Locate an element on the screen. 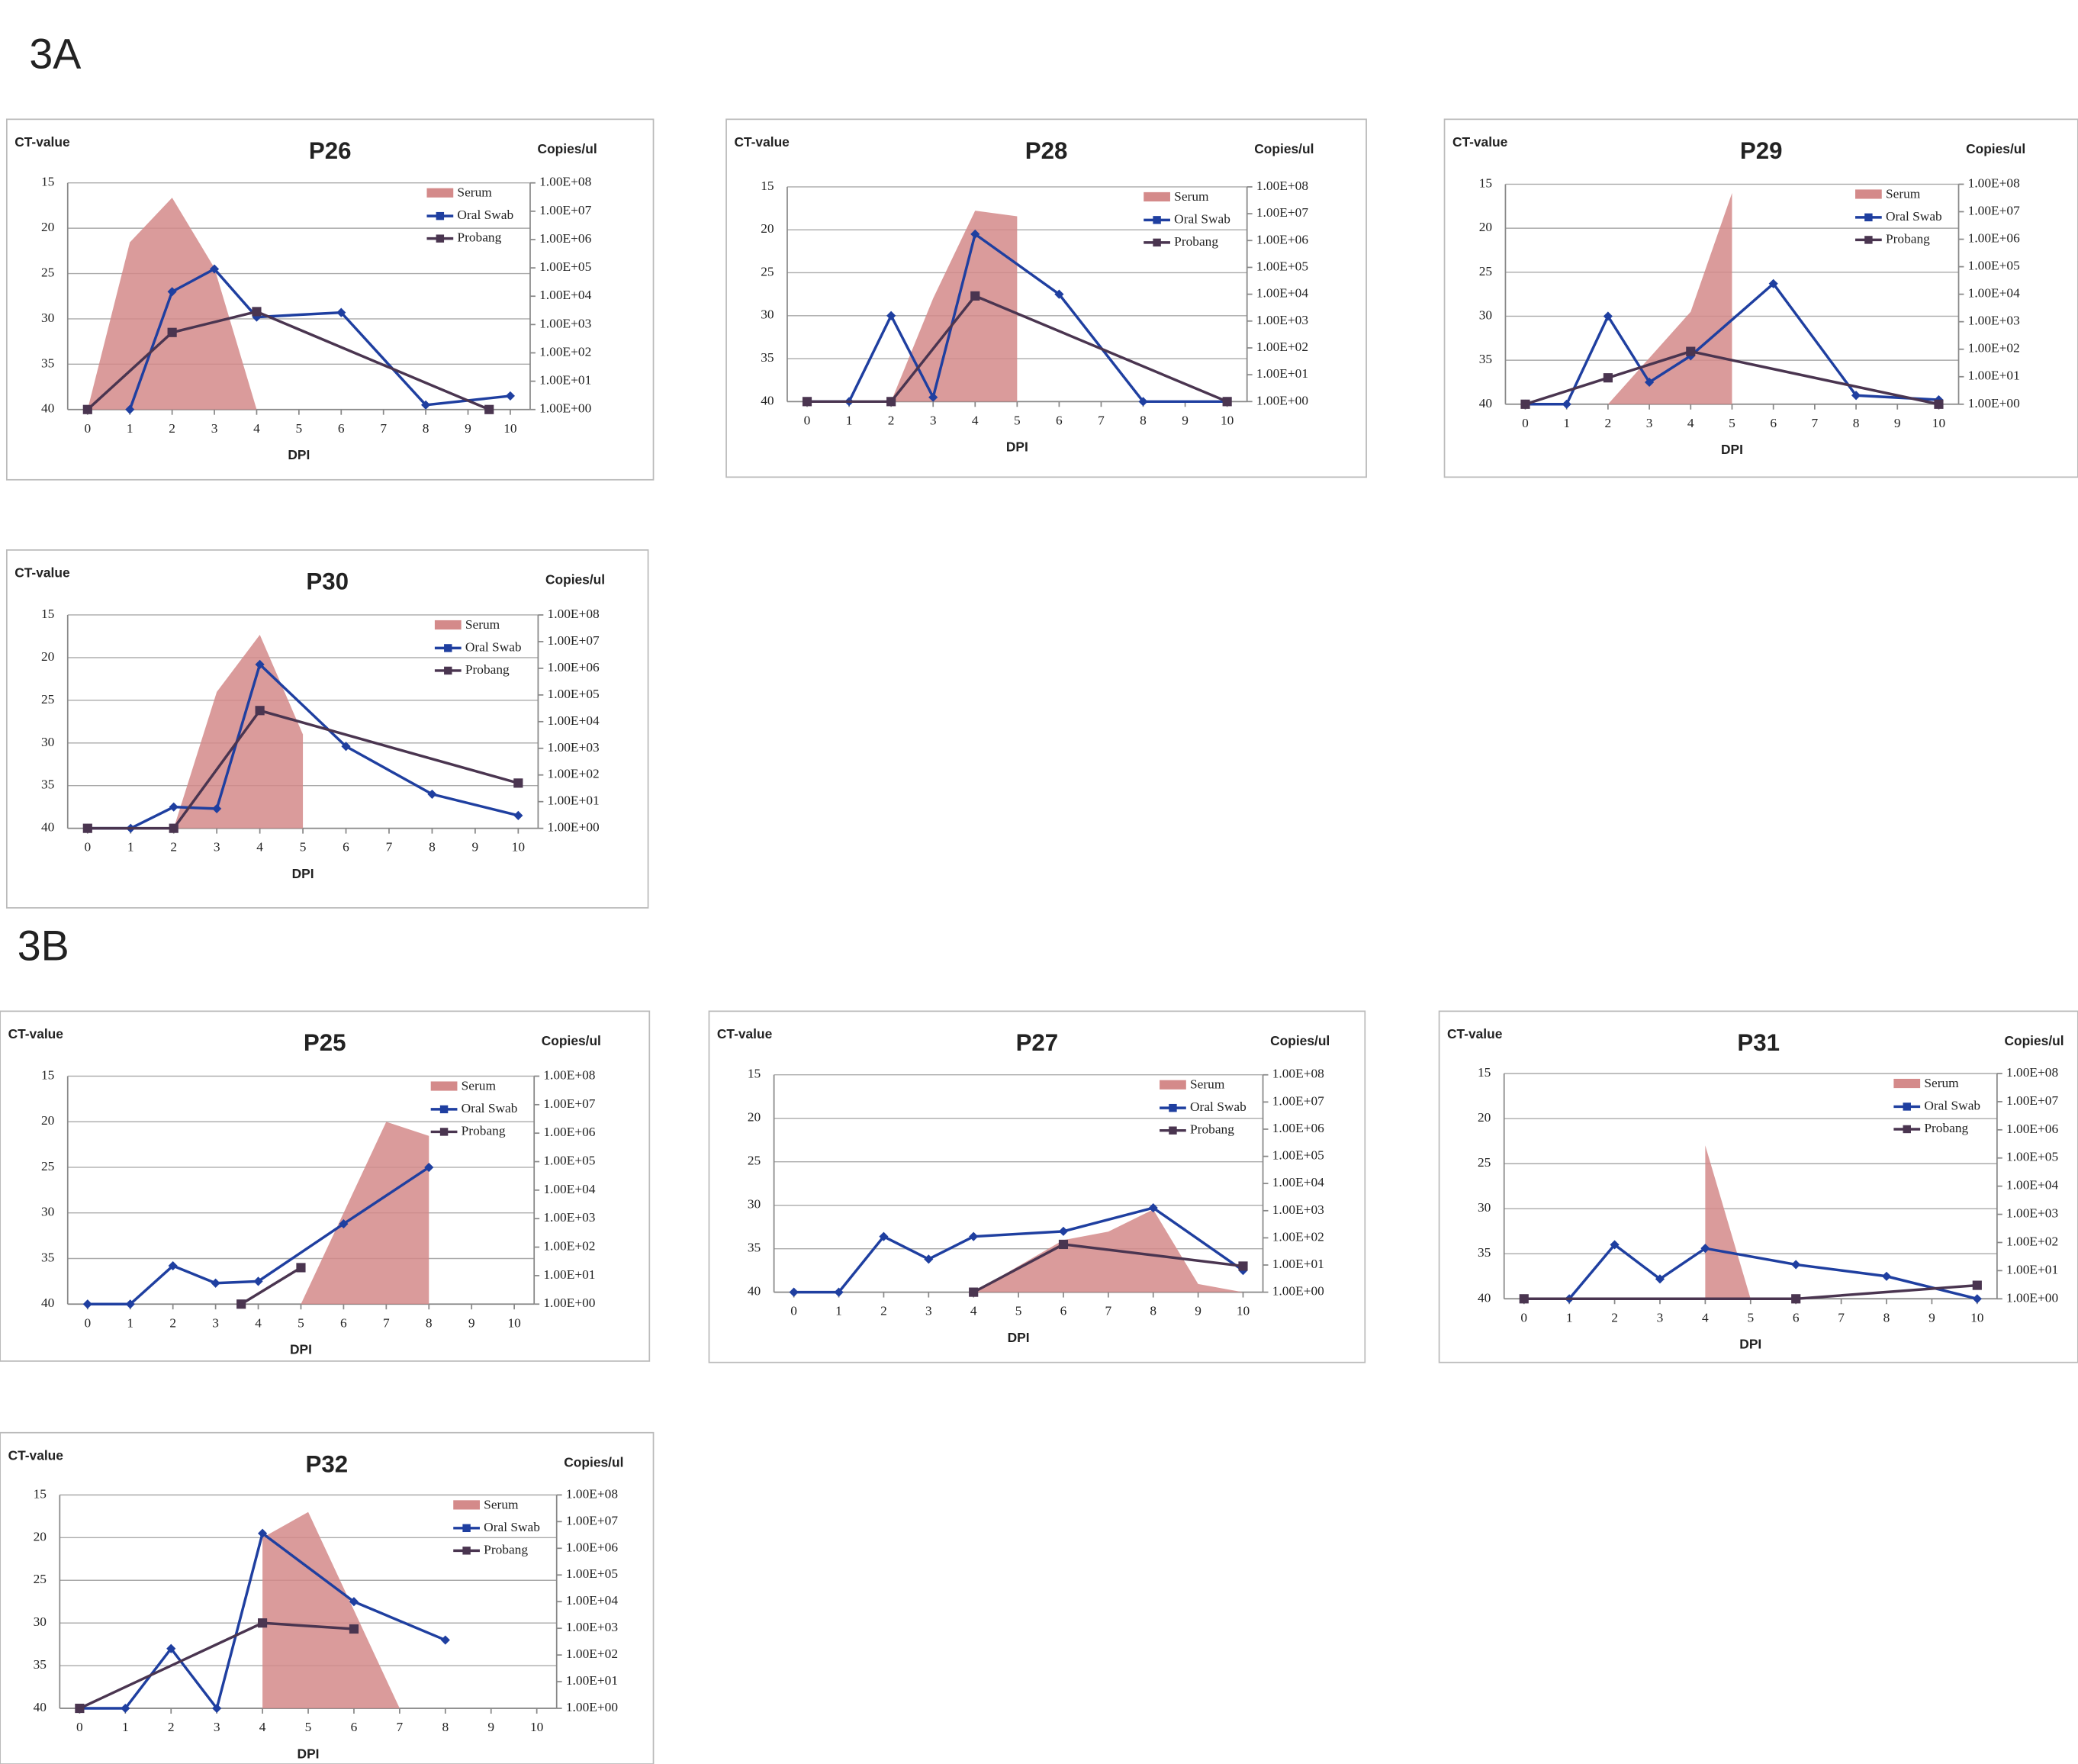 This screenshot has width=2078, height=1764. panel-label: 3B is located at coordinates (44, 945).